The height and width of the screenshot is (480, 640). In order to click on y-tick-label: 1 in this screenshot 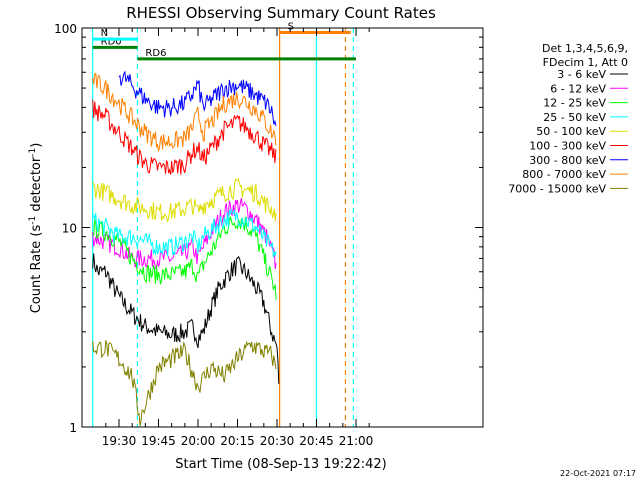, I will do `click(73, 428)`.